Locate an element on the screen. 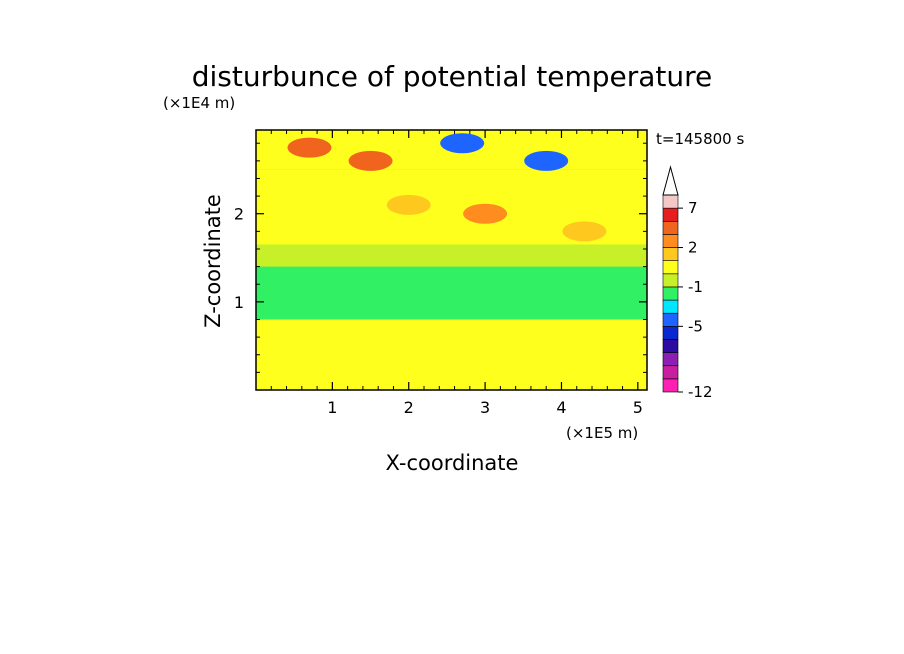  colorbar-tick-label: -12 is located at coordinates (700, 392).